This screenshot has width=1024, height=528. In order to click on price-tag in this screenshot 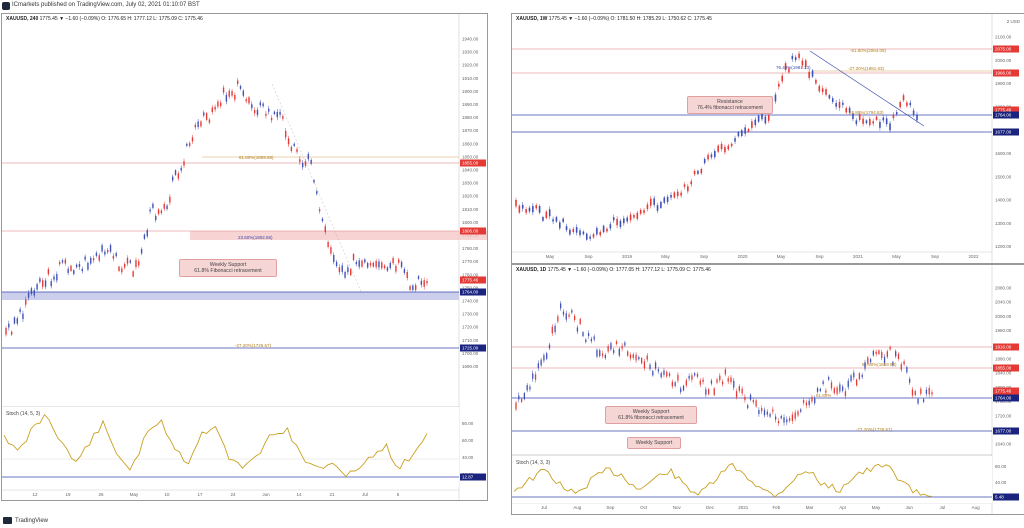, I will do `click(1006, 132)`.